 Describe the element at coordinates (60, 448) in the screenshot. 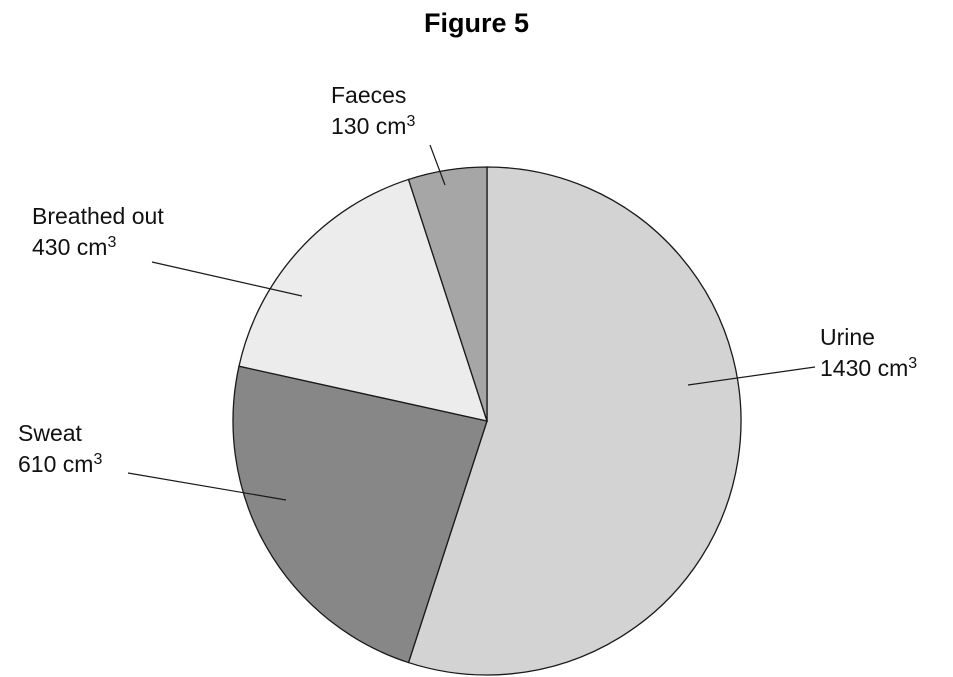

I see `label-sweat: Sweat 610 cm3` at that location.